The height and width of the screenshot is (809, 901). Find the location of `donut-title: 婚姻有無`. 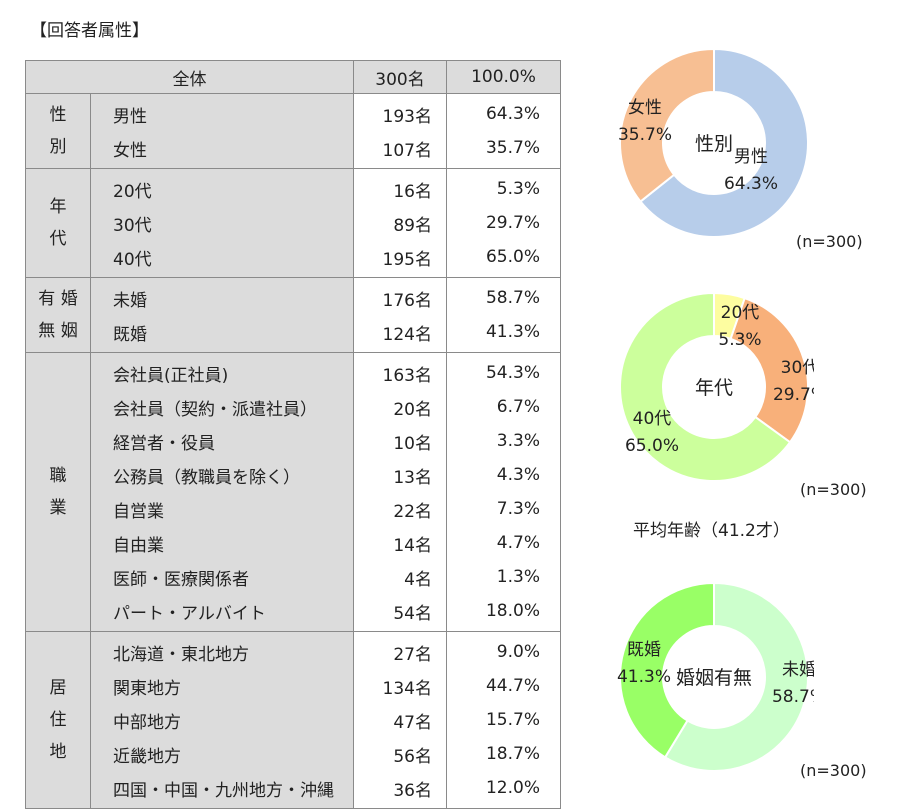

donut-title: 婚姻有無 is located at coordinates (714, 678).